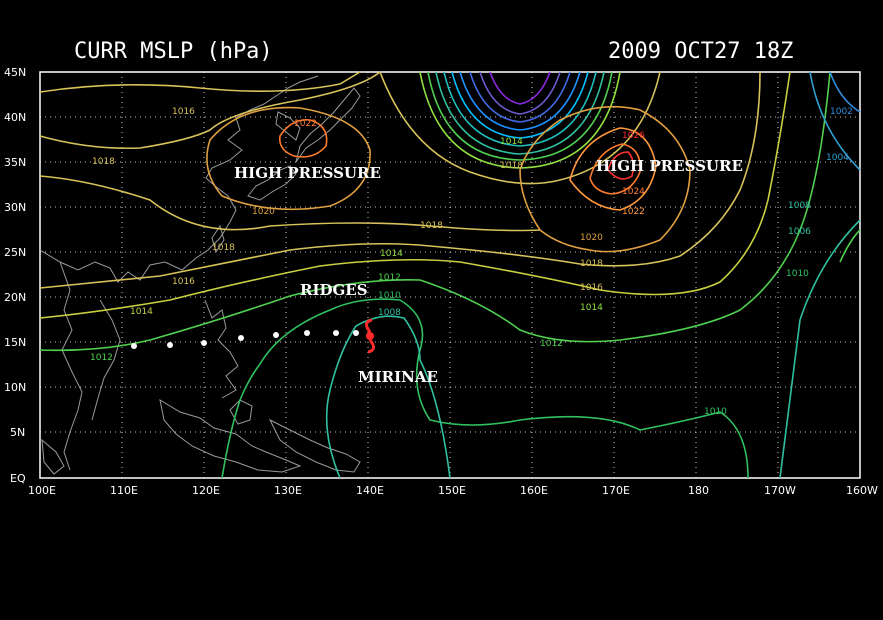 Image resolution: width=883 pixels, height=620 pixels. What do you see at coordinates (15, 387) in the screenshot?
I see `lat-label: 10N` at bounding box center [15, 387].